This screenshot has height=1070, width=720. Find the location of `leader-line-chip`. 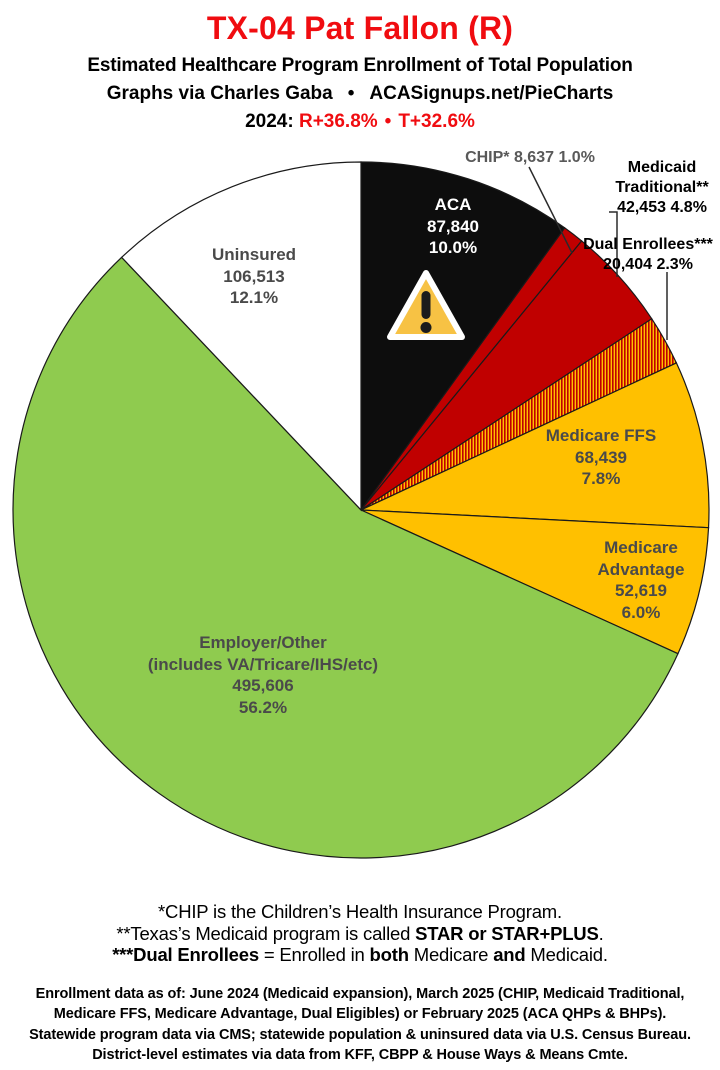

leader-line-chip is located at coordinates (550, 210).